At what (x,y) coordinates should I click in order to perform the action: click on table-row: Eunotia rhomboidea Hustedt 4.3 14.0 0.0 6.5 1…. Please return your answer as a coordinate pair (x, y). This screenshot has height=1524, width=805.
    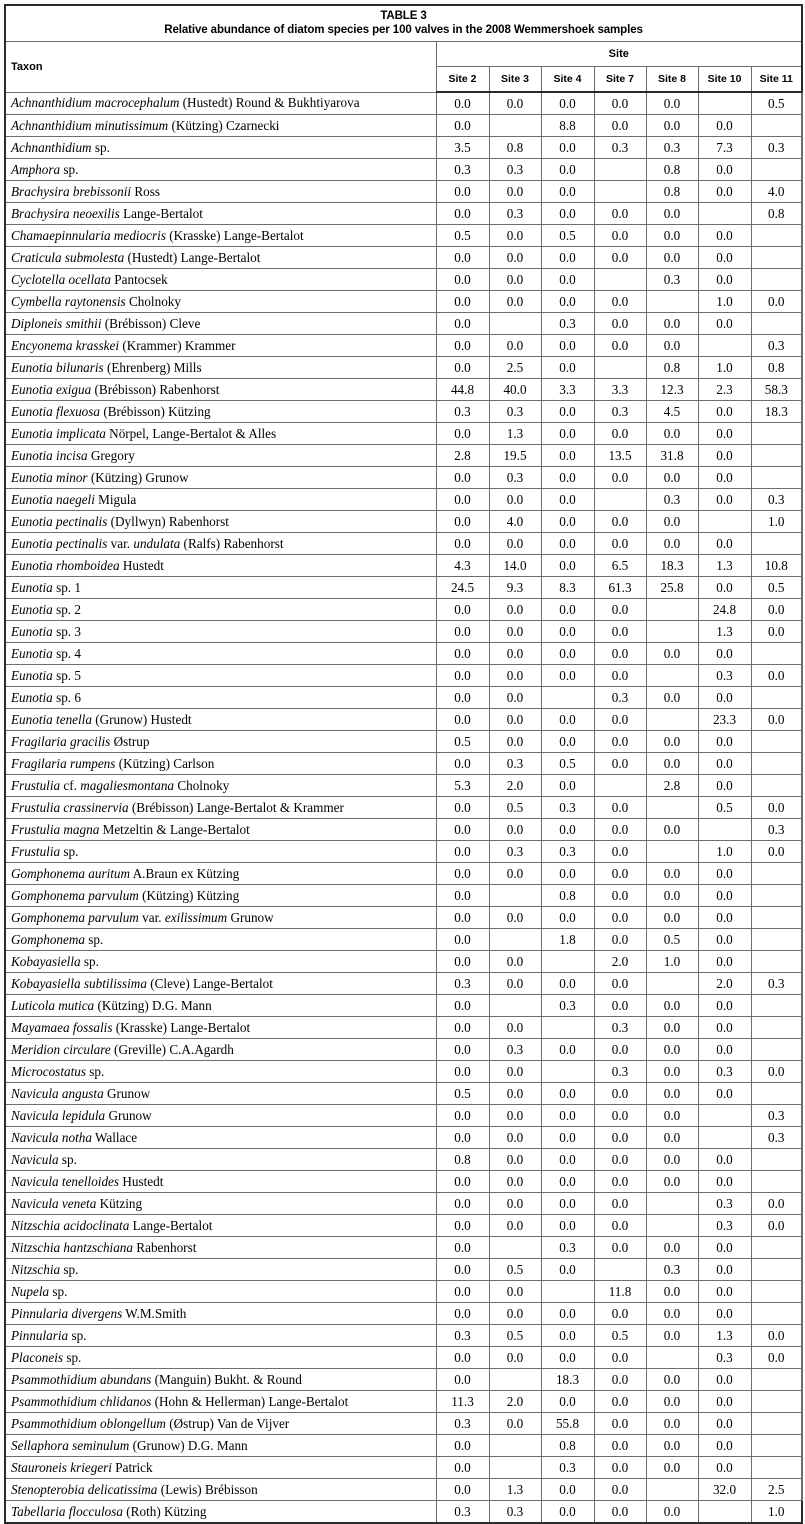
    Looking at the image, I should click on (404, 565).